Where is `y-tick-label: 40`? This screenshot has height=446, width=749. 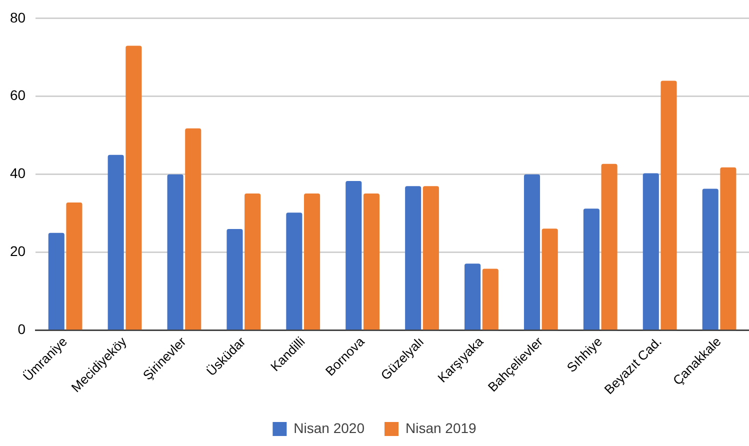
y-tick-label: 40 is located at coordinates (18, 173).